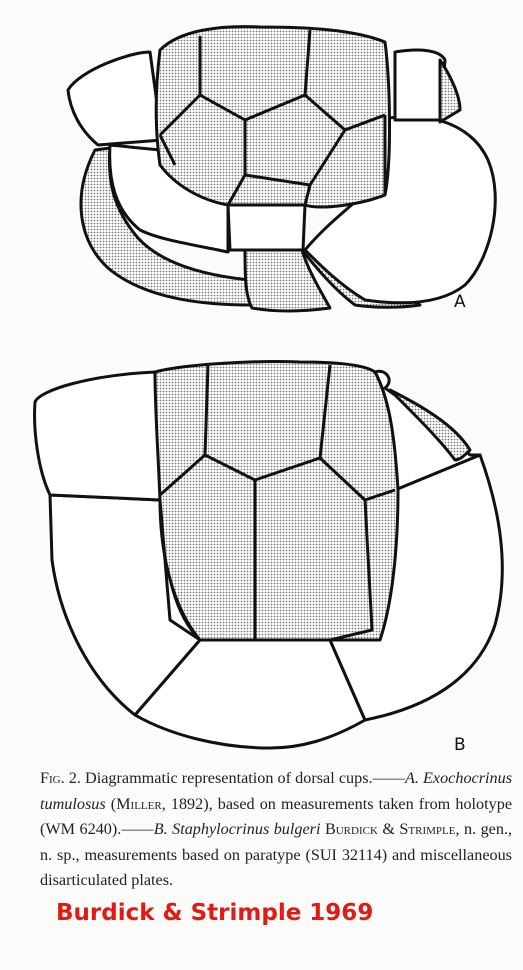  I want to click on caption-label-a: A., so click(411, 778).